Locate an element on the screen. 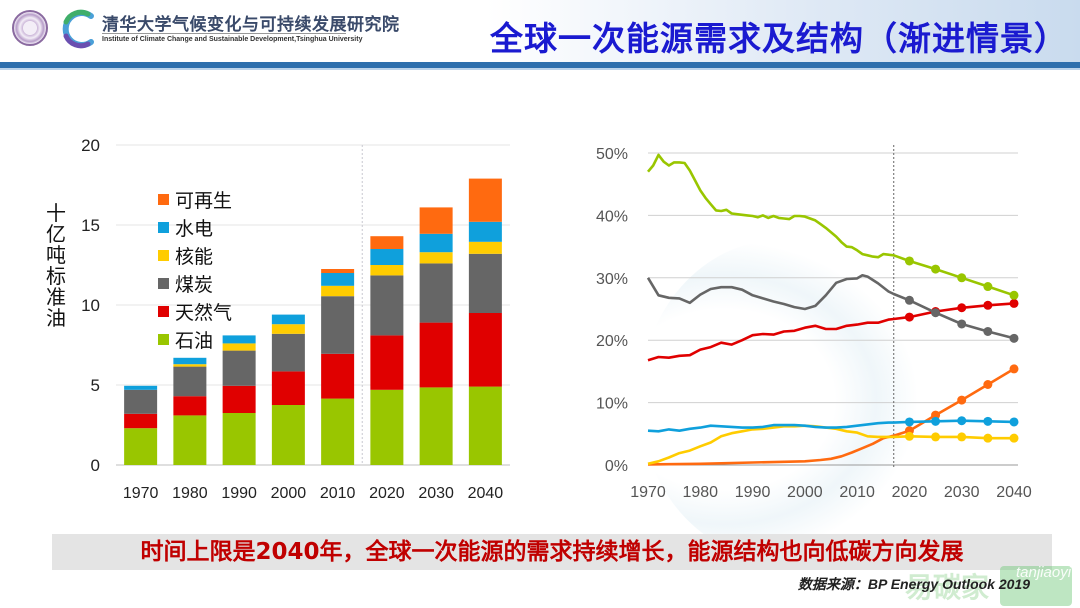  legend-swatch-gas is located at coordinates (163, 311).